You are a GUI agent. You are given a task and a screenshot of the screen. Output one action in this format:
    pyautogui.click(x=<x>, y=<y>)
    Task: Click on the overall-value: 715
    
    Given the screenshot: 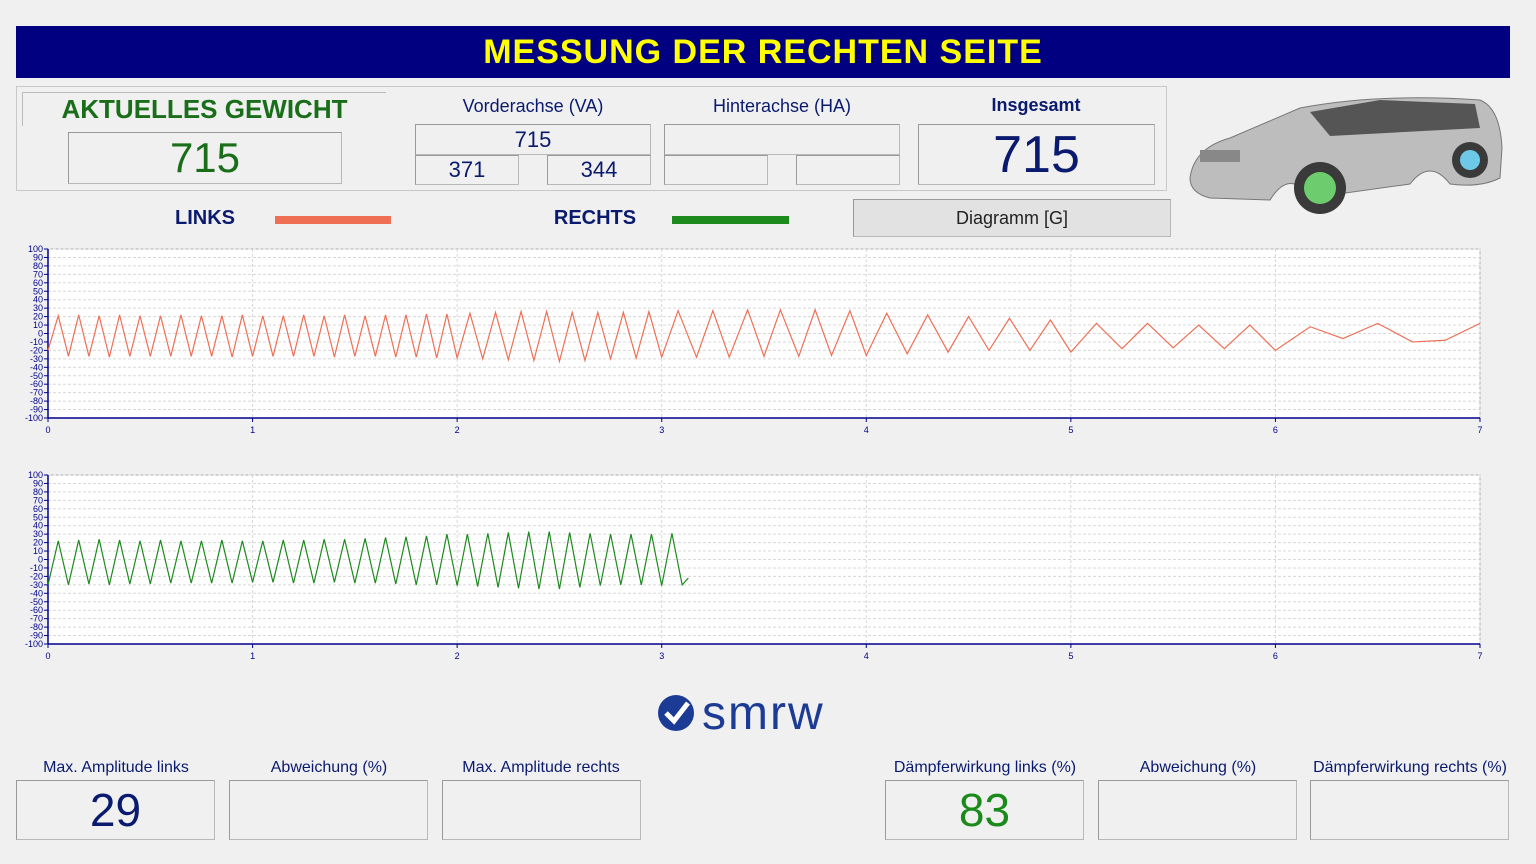 What is the action you would take?
    pyautogui.click(x=1036, y=154)
    